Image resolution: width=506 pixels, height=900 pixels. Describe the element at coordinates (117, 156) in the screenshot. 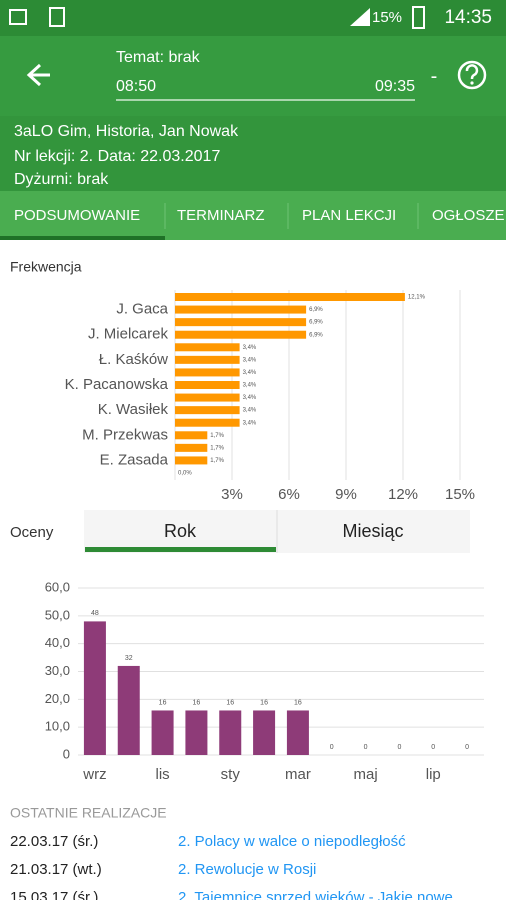

I see `info-line: Nr lekcji: 2. Data: 22.03.2017` at that location.